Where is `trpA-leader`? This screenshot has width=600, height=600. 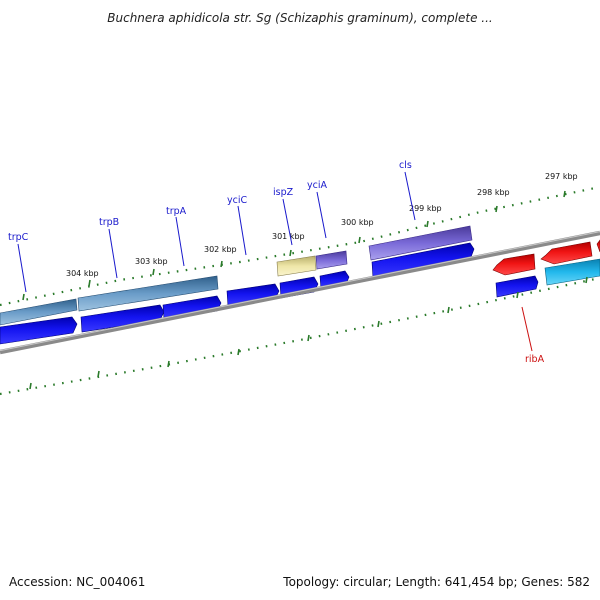
trpA-leader is located at coordinates (180, 241).